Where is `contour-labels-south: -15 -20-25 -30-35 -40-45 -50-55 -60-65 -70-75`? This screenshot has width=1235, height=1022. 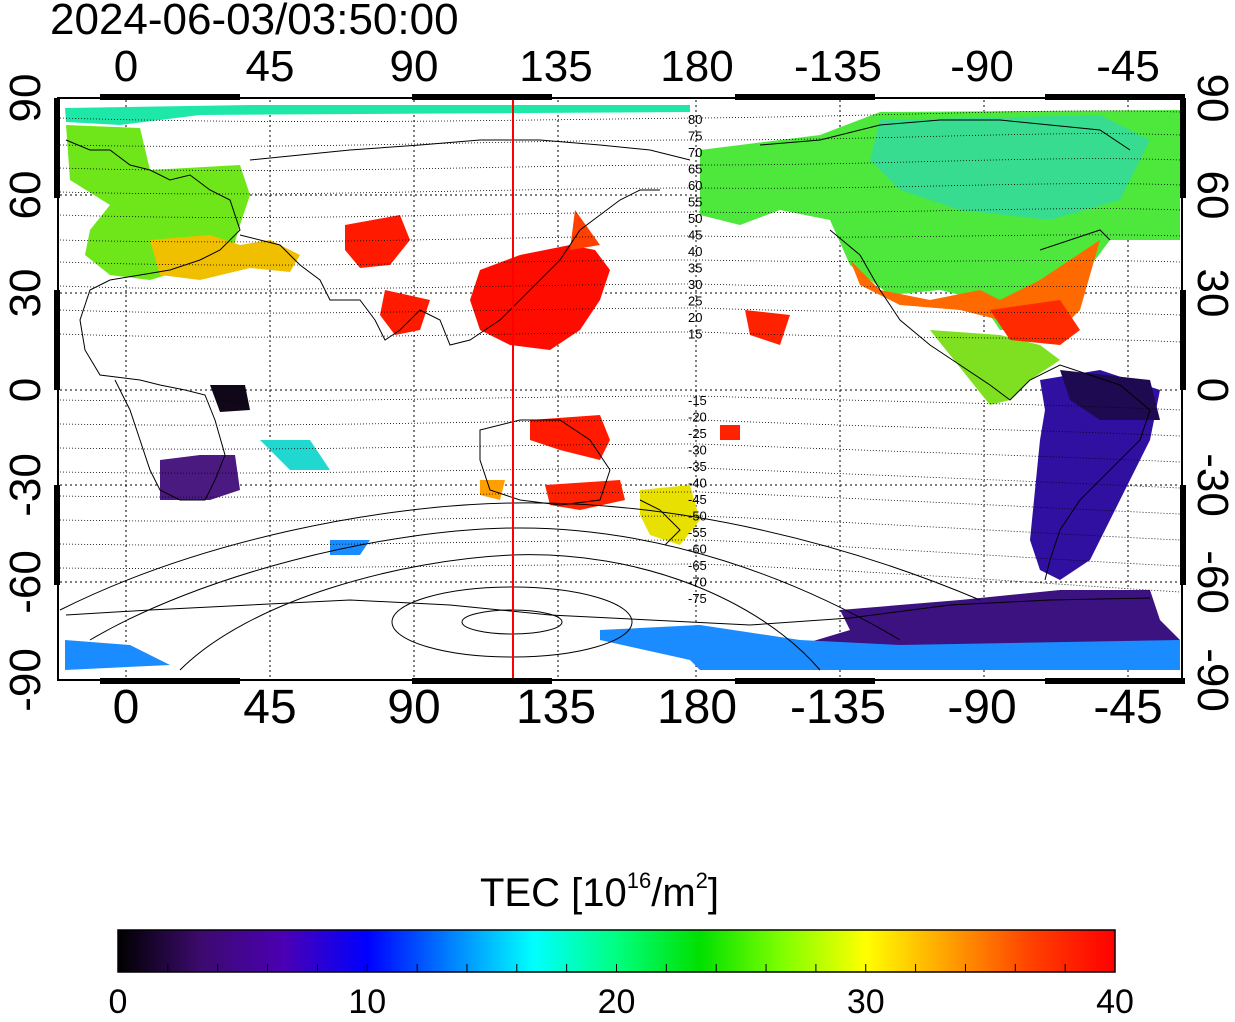
contour-labels-south: -15 -20-25 -30-35 -40-45 -50-55 -60-65 -70-75 is located at coordinates (697, 499).